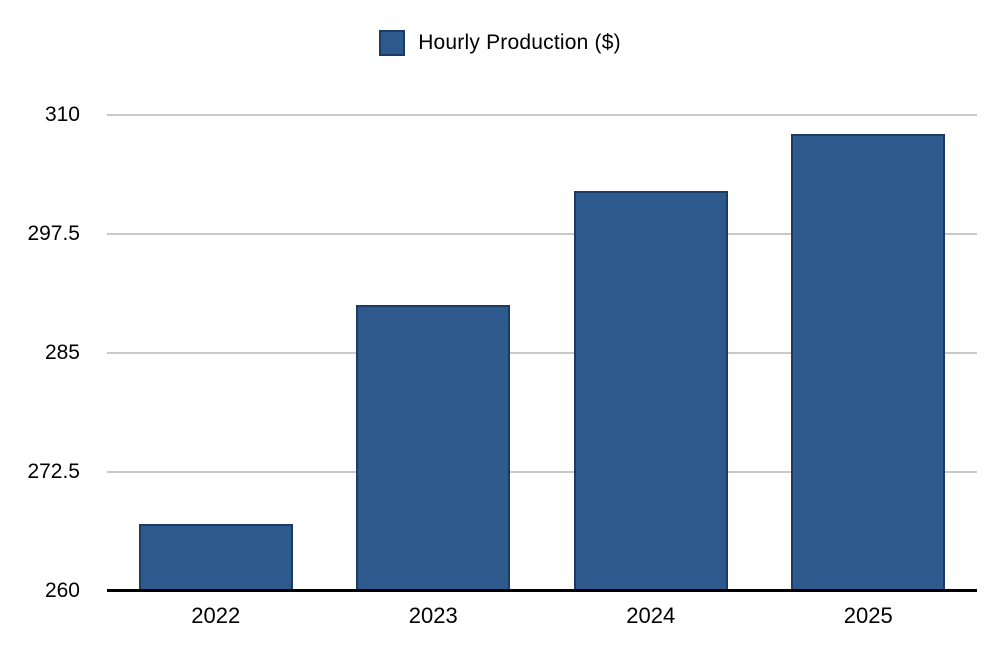 Image resolution: width=1000 pixels, height=655 pixels. What do you see at coordinates (519, 42) in the screenshot?
I see `legend-label: Hourly Production ($)` at bounding box center [519, 42].